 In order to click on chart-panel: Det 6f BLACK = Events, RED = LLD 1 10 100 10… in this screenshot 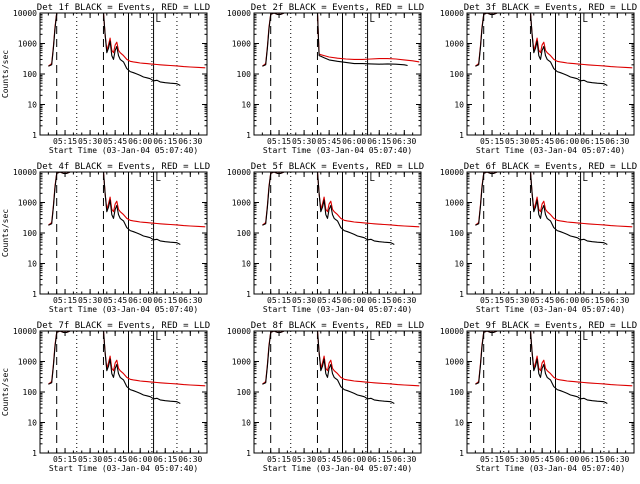, I will do `click(538, 238)`.